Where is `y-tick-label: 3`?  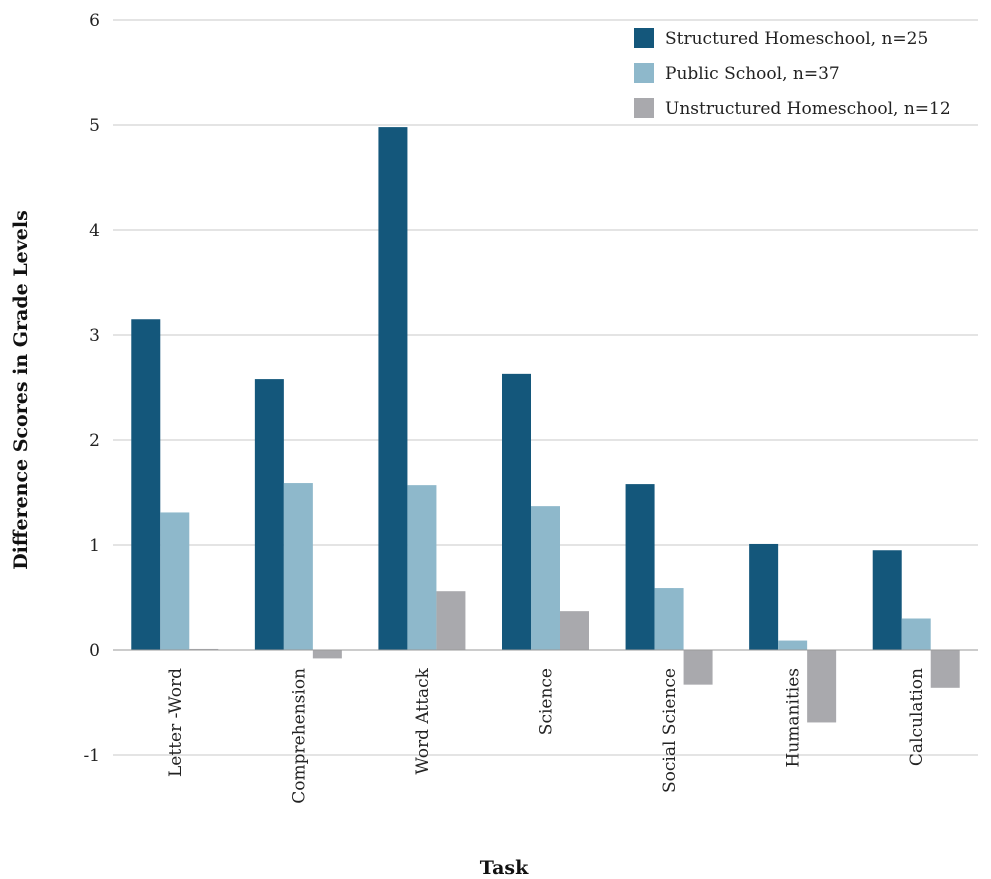 y-tick-label: 3 is located at coordinates (94, 336).